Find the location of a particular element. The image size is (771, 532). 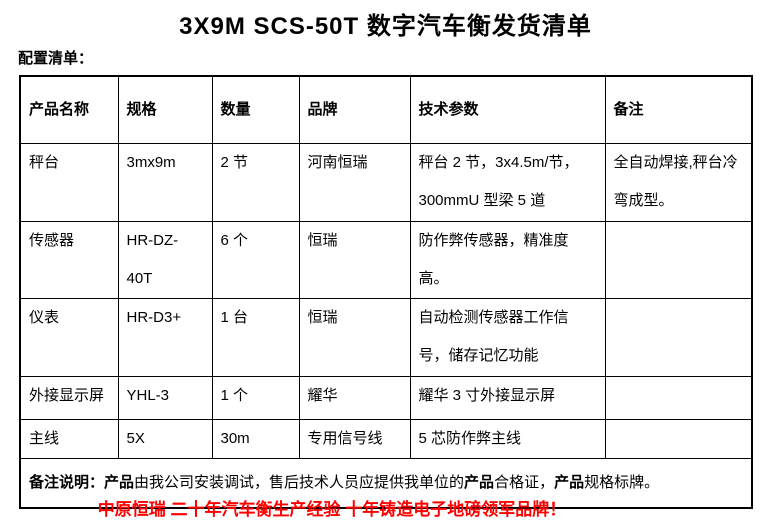

cell-qty: 6 个 is located at coordinates (255, 259).